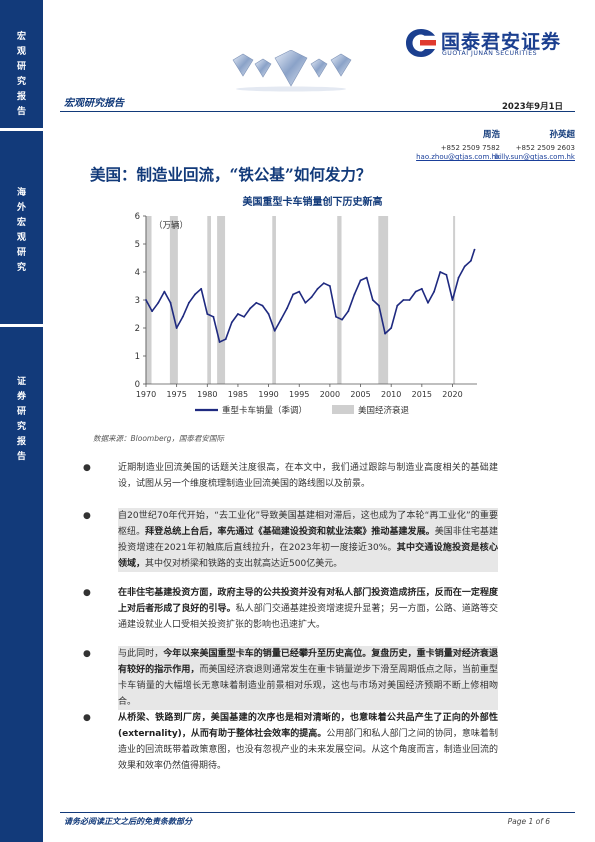  I want to click on sidebar-label-overseas: 海外宏观研究, so click(21, 230).